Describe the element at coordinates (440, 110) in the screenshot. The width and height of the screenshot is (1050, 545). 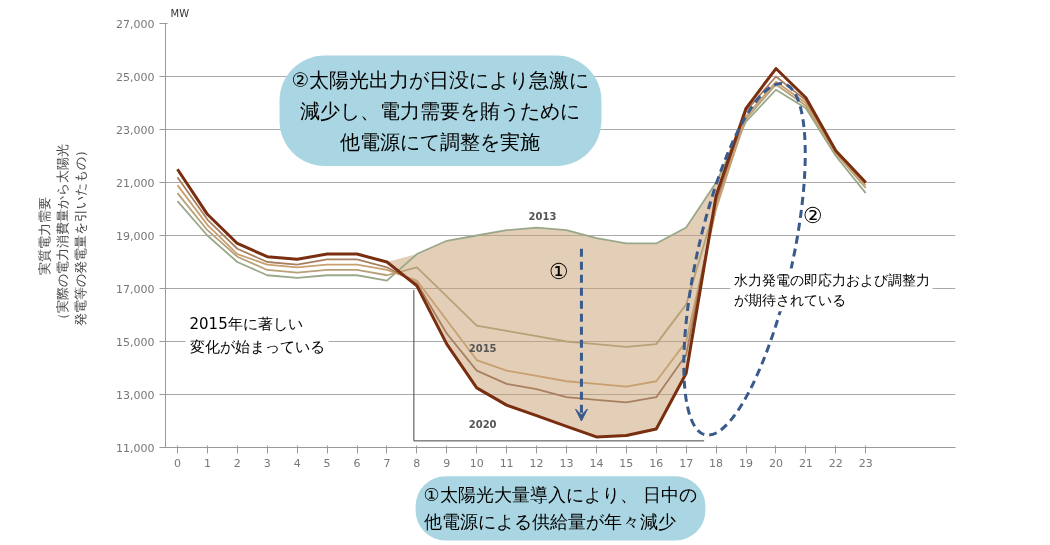
I see `annotation: ②太陽光出力が日没により急激に減少し、電力需要を賄うために他電源にて調整を実施` at that location.